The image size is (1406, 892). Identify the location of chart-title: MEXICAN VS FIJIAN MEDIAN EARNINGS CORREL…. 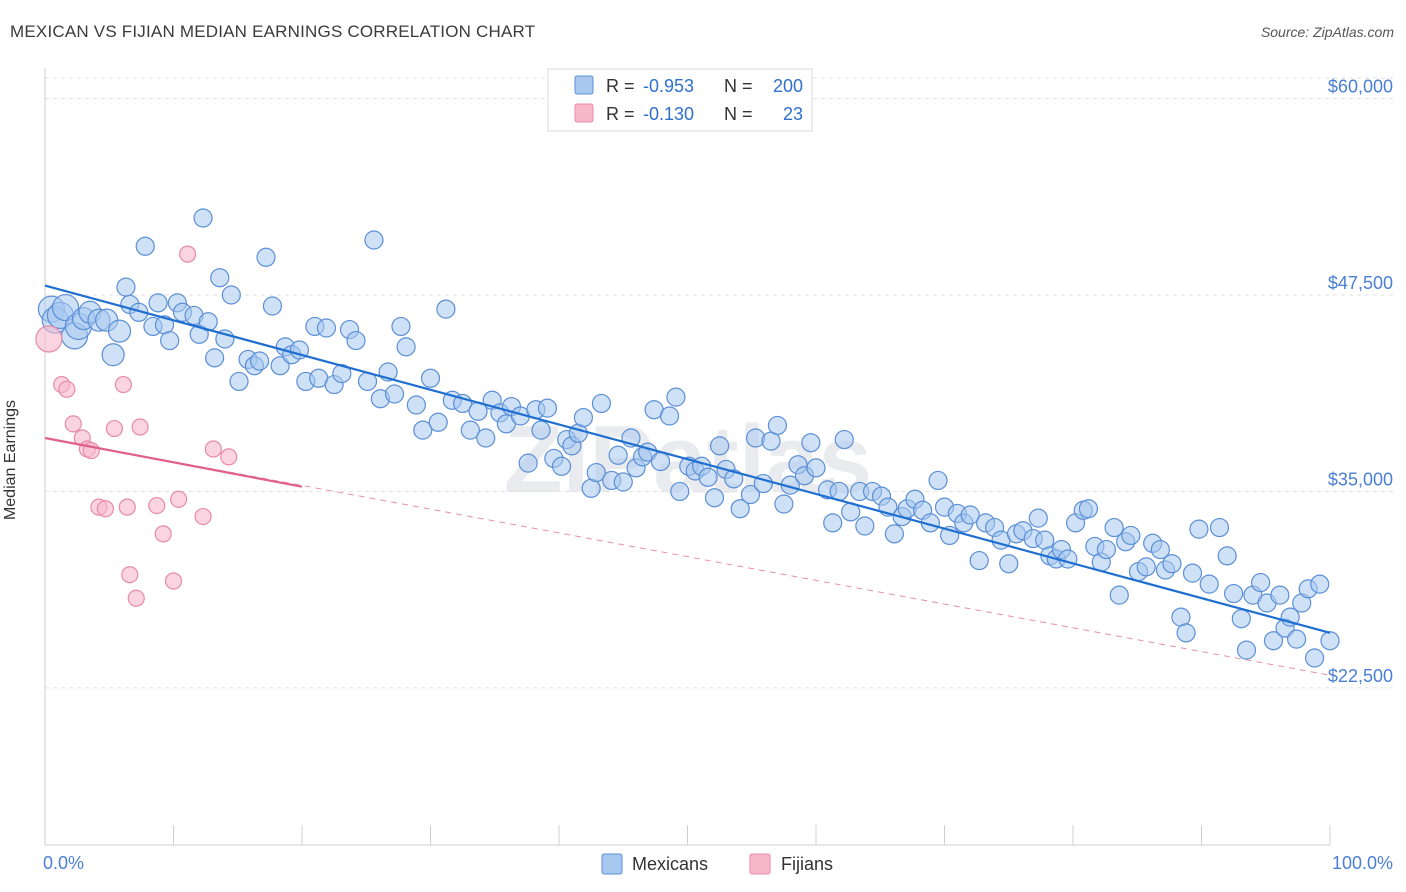
(273, 31).